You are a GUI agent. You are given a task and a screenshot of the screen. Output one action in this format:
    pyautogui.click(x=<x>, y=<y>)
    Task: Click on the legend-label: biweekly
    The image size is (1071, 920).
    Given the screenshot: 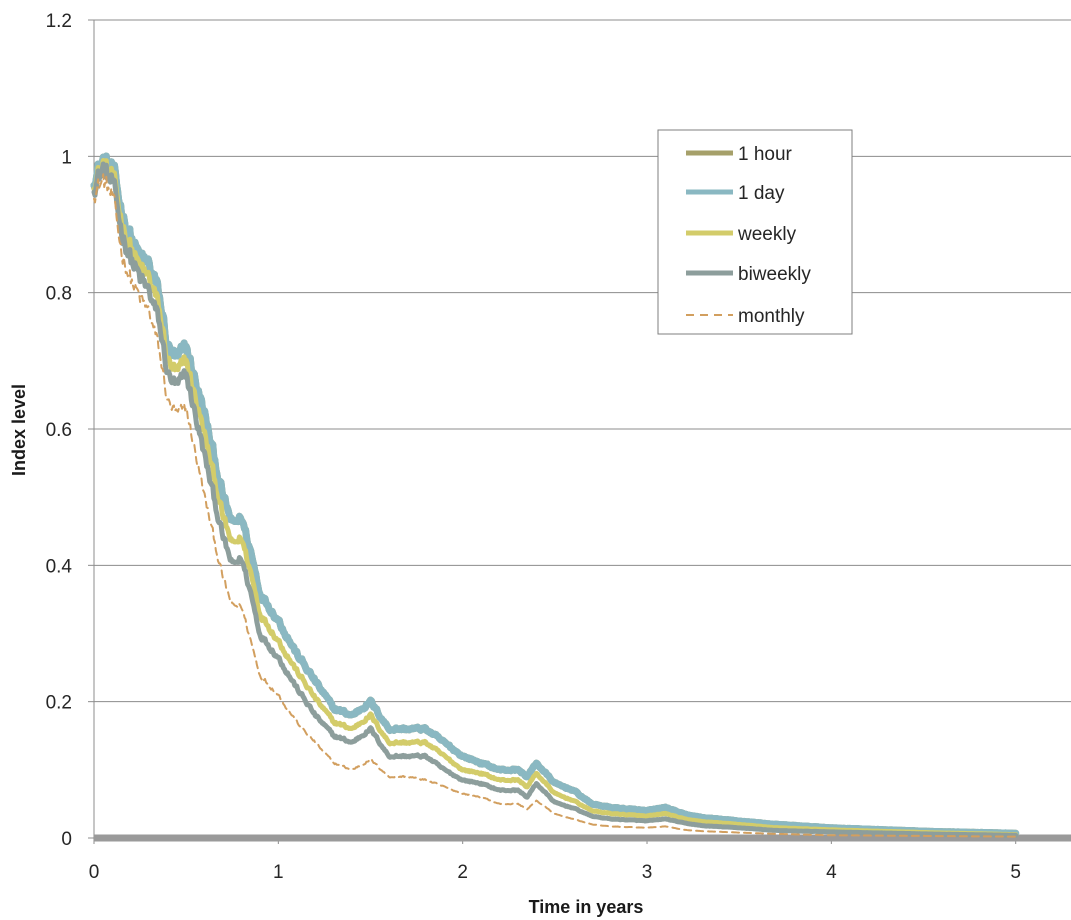 What is the action you would take?
    pyautogui.click(x=774, y=274)
    